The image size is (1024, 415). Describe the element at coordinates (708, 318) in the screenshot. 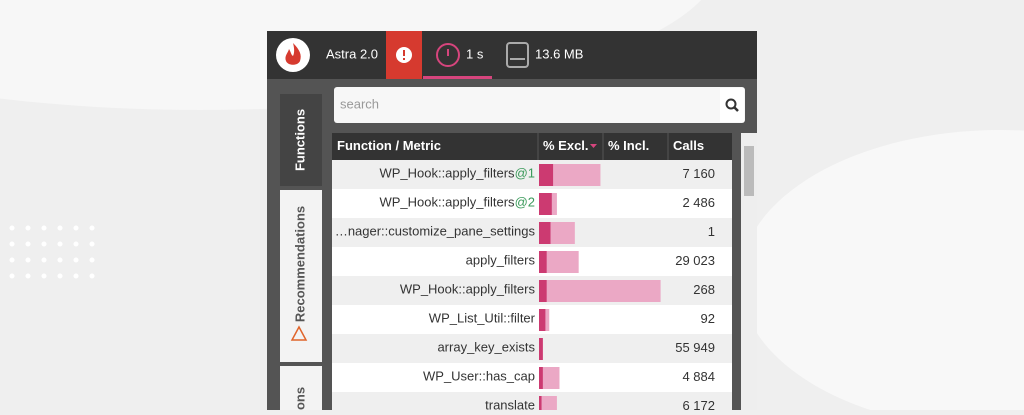

I see `calls: 92` at that location.